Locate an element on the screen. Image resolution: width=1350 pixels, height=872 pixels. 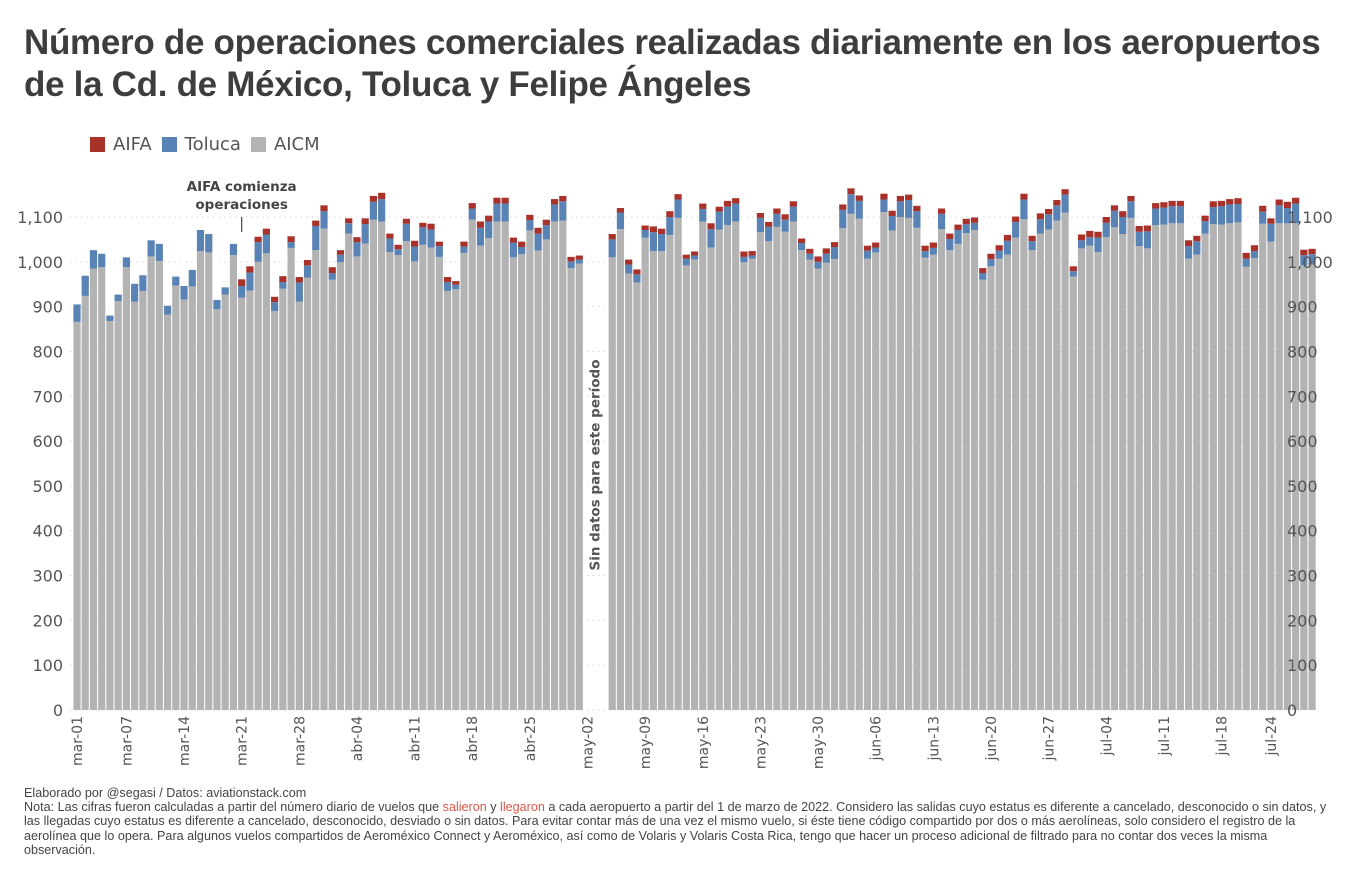
y-tick-label-right: 300 is located at coordinates (1302, 576).